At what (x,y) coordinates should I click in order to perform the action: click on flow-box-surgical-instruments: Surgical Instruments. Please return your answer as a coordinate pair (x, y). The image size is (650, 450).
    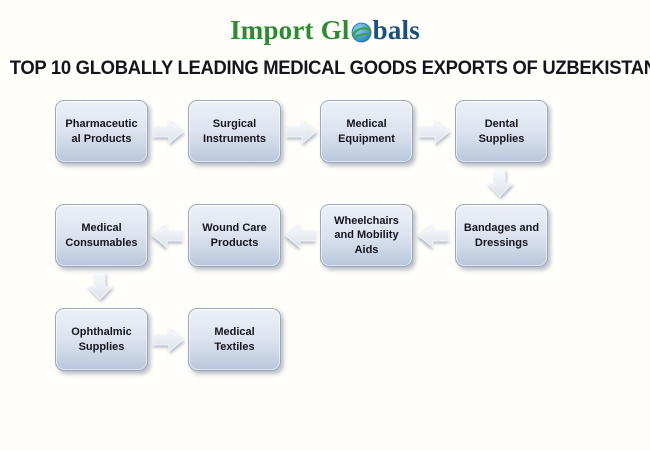
    Looking at the image, I should click on (234, 131).